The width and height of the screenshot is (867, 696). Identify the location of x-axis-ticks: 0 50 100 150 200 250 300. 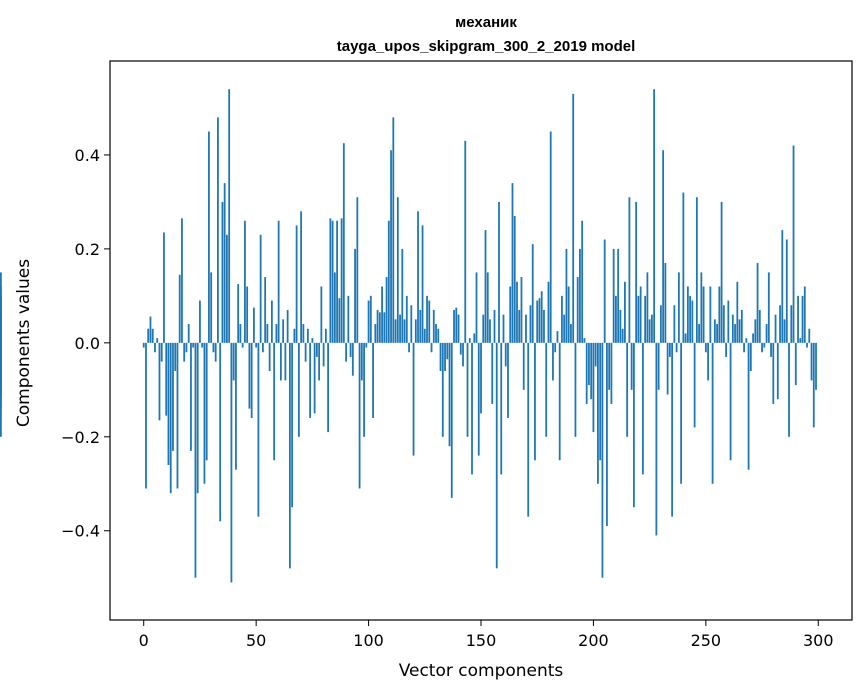
(486, 635).